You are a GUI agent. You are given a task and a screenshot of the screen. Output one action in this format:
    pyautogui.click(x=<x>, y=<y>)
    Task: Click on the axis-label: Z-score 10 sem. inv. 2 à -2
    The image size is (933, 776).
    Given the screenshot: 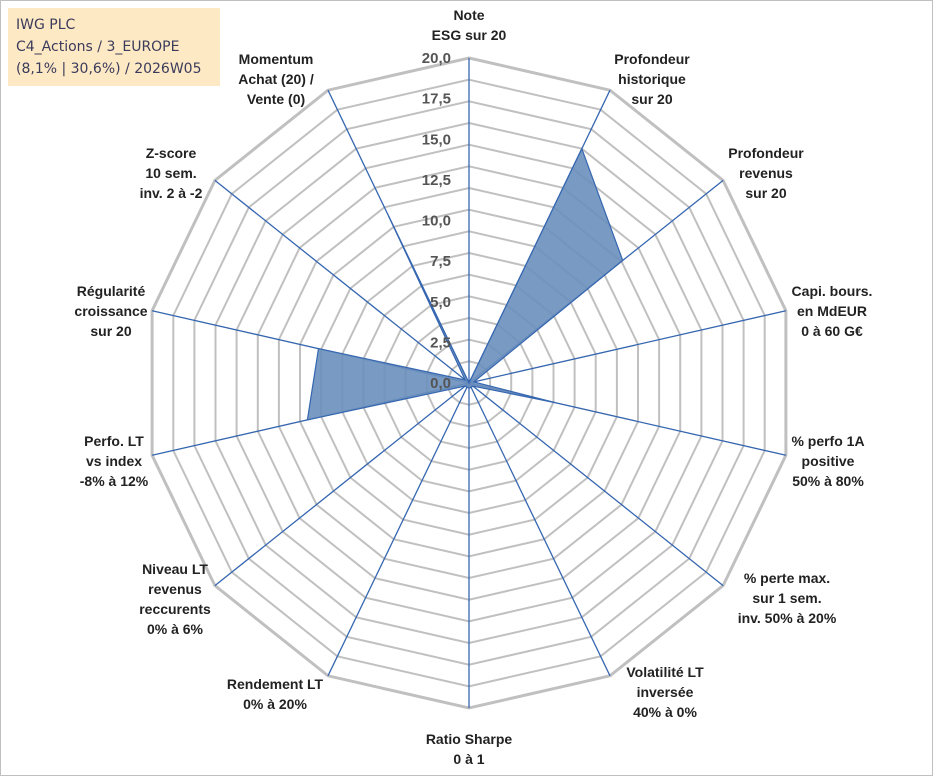 What is the action you would take?
    pyautogui.click(x=171, y=173)
    